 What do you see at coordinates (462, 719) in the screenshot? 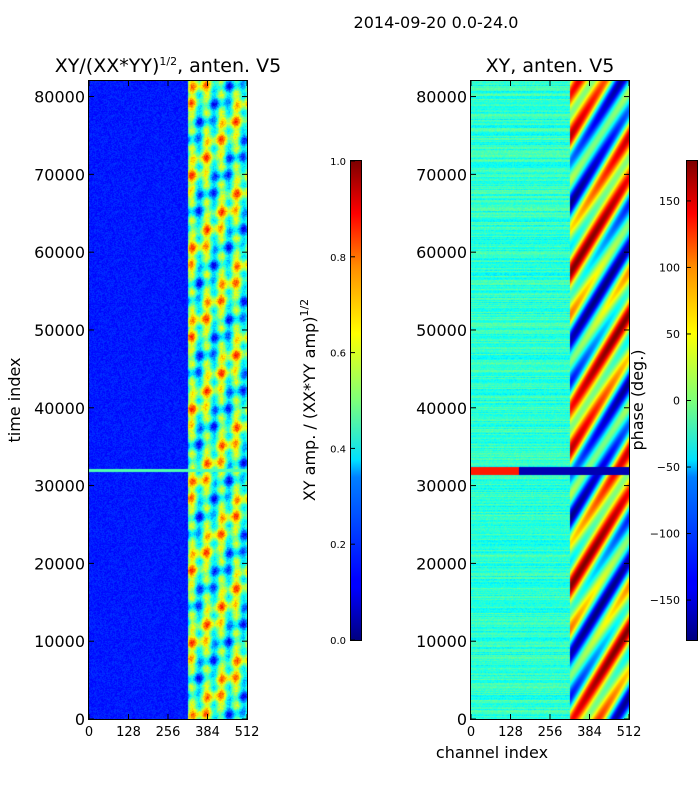
I see `right-ytick-label: 0` at bounding box center [462, 719].